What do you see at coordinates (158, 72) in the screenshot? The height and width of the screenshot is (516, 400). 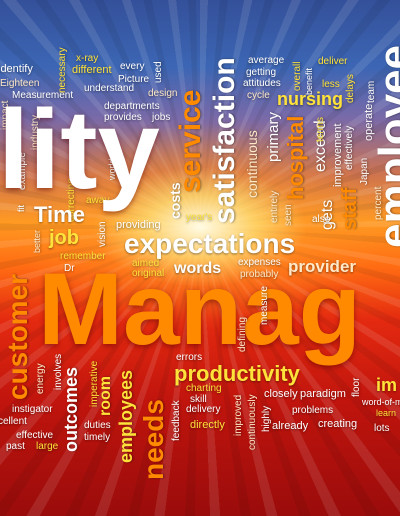 I see `word-used: used` at bounding box center [158, 72].